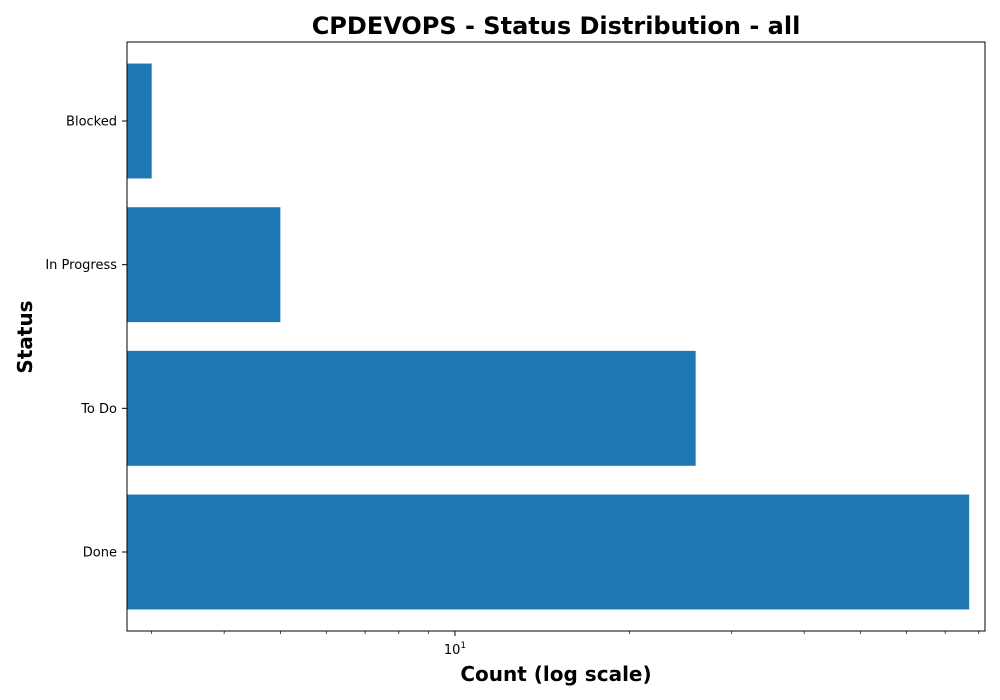 The width and height of the screenshot is (1000, 700). Describe the element at coordinates (25, 336) in the screenshot. I see `y-axis-label: Status` at that location.